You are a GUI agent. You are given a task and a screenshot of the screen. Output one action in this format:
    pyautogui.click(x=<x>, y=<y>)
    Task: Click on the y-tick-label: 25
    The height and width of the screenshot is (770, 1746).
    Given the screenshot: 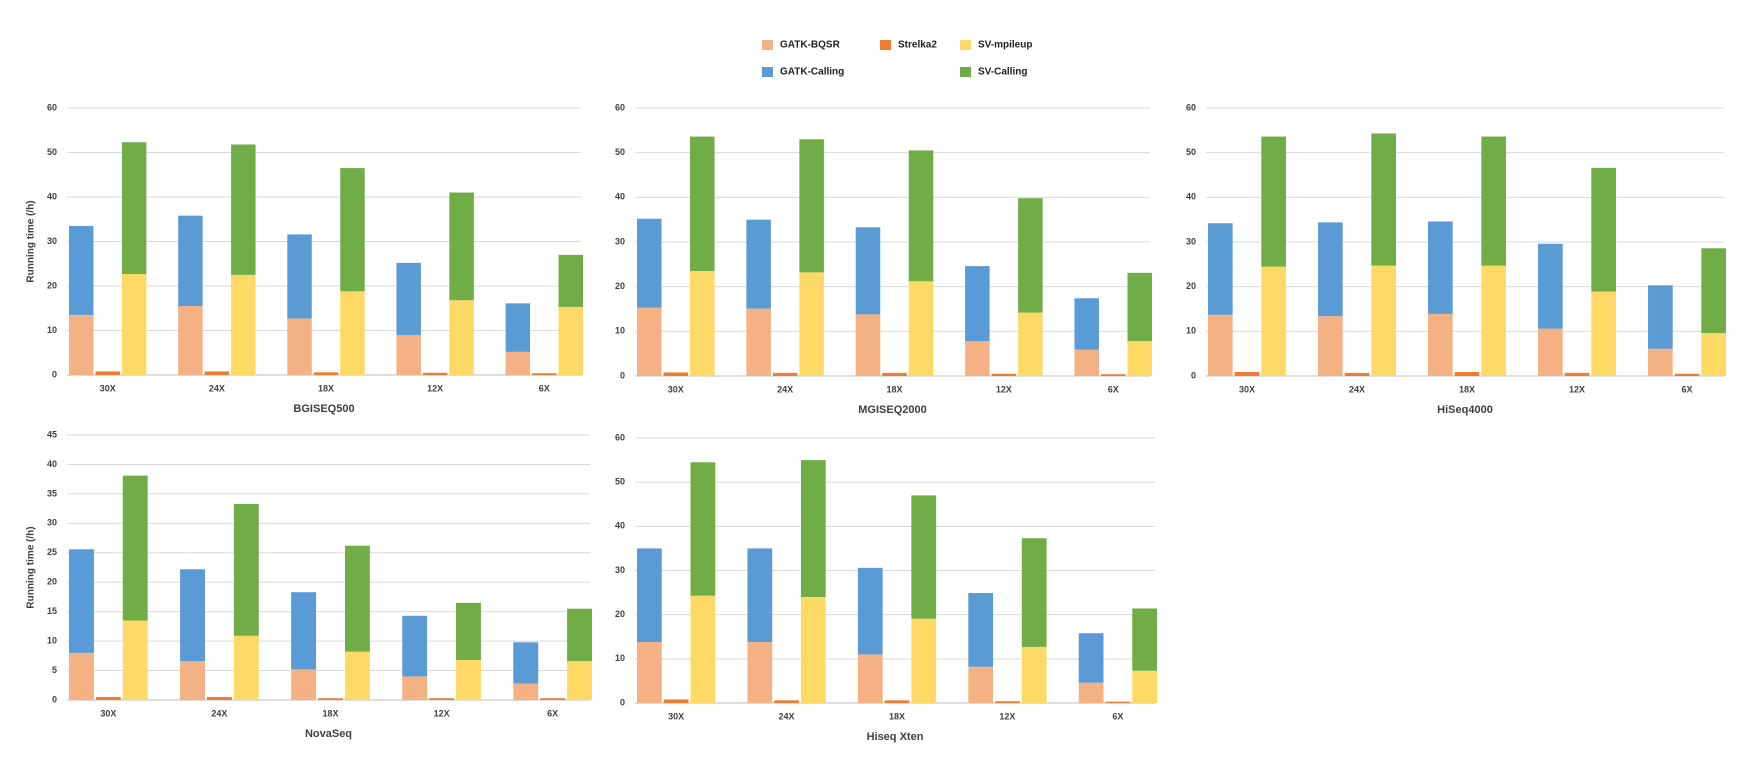 What is the action you would take?
    pyautogui.click(x=52, y=552)
    